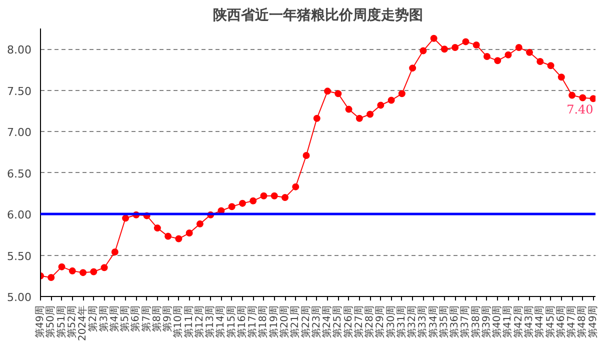 This screenshot has height=343, width=611. Describe the element at coordinates (61, 321) in the screenshot. I see `x-tick-label: 第51周` at that location.